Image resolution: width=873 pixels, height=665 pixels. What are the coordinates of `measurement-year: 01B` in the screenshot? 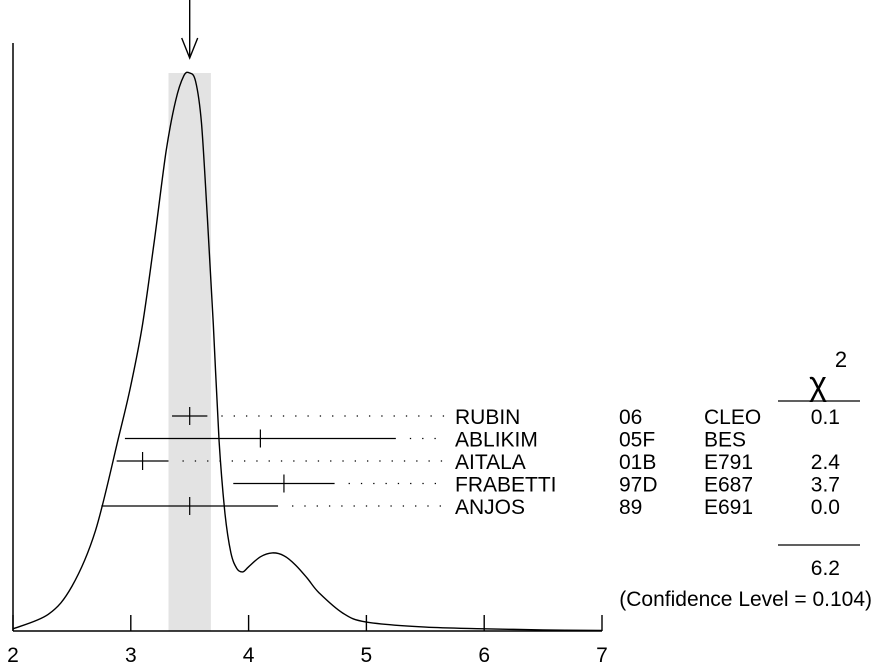 It's located at (637, 462).